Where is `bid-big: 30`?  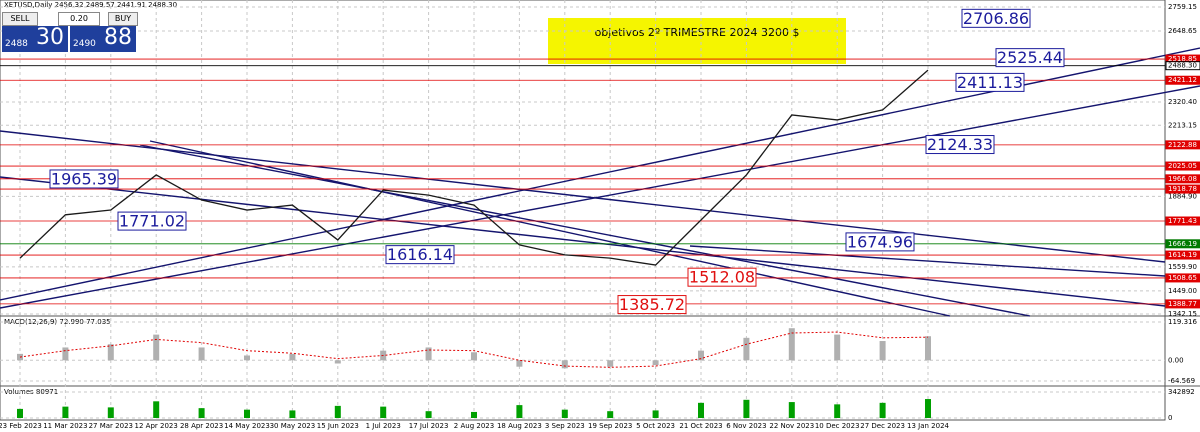 bid-big: 30 is located at coordinates (50, 37).